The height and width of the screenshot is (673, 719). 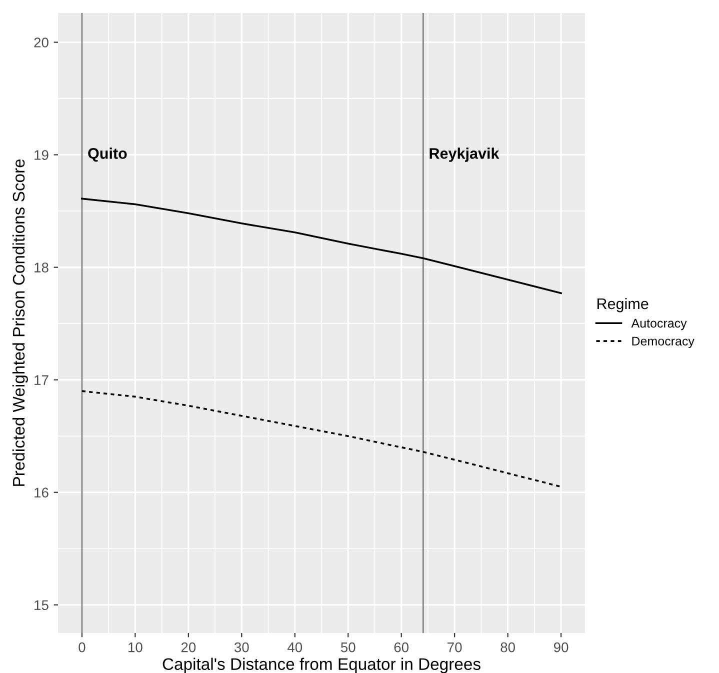 I want to click on x-tick-label: 80, so click(x=507, y=647).